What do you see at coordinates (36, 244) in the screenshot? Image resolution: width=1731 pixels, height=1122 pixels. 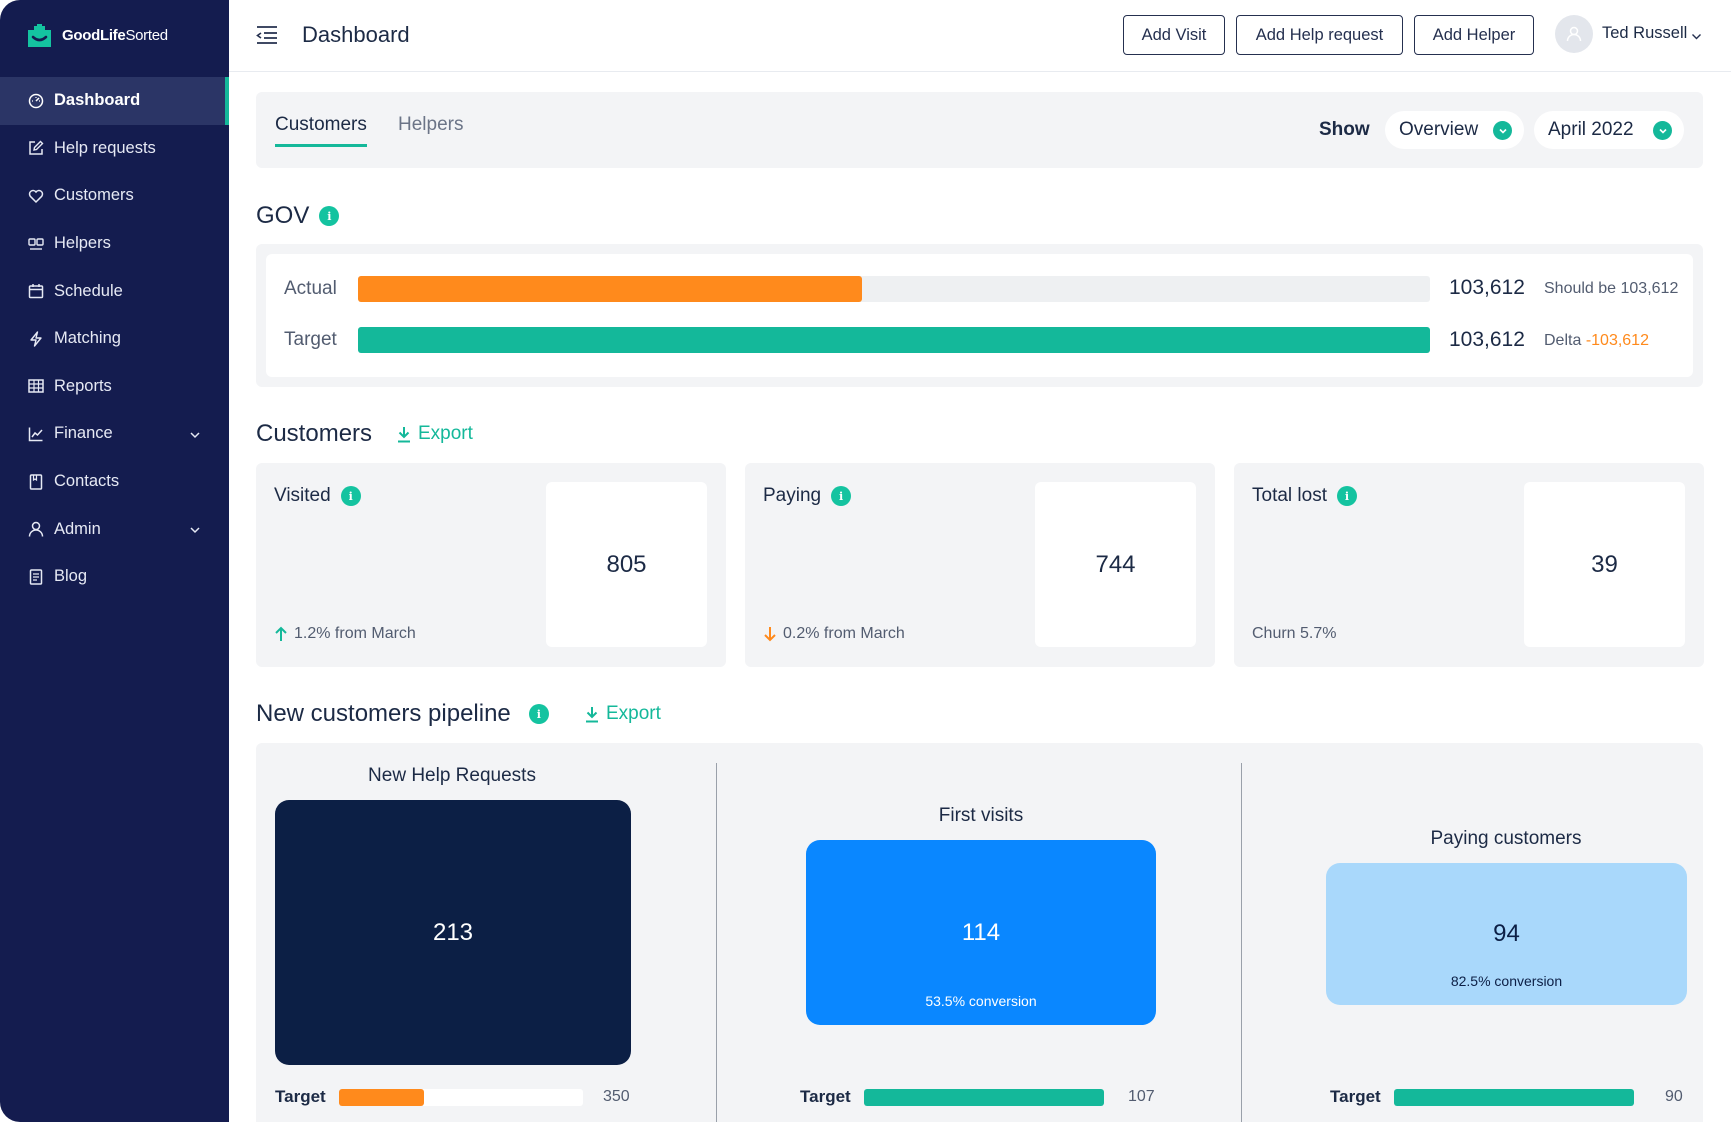 I see `helpers-icon` at bounding box center [36, 244].